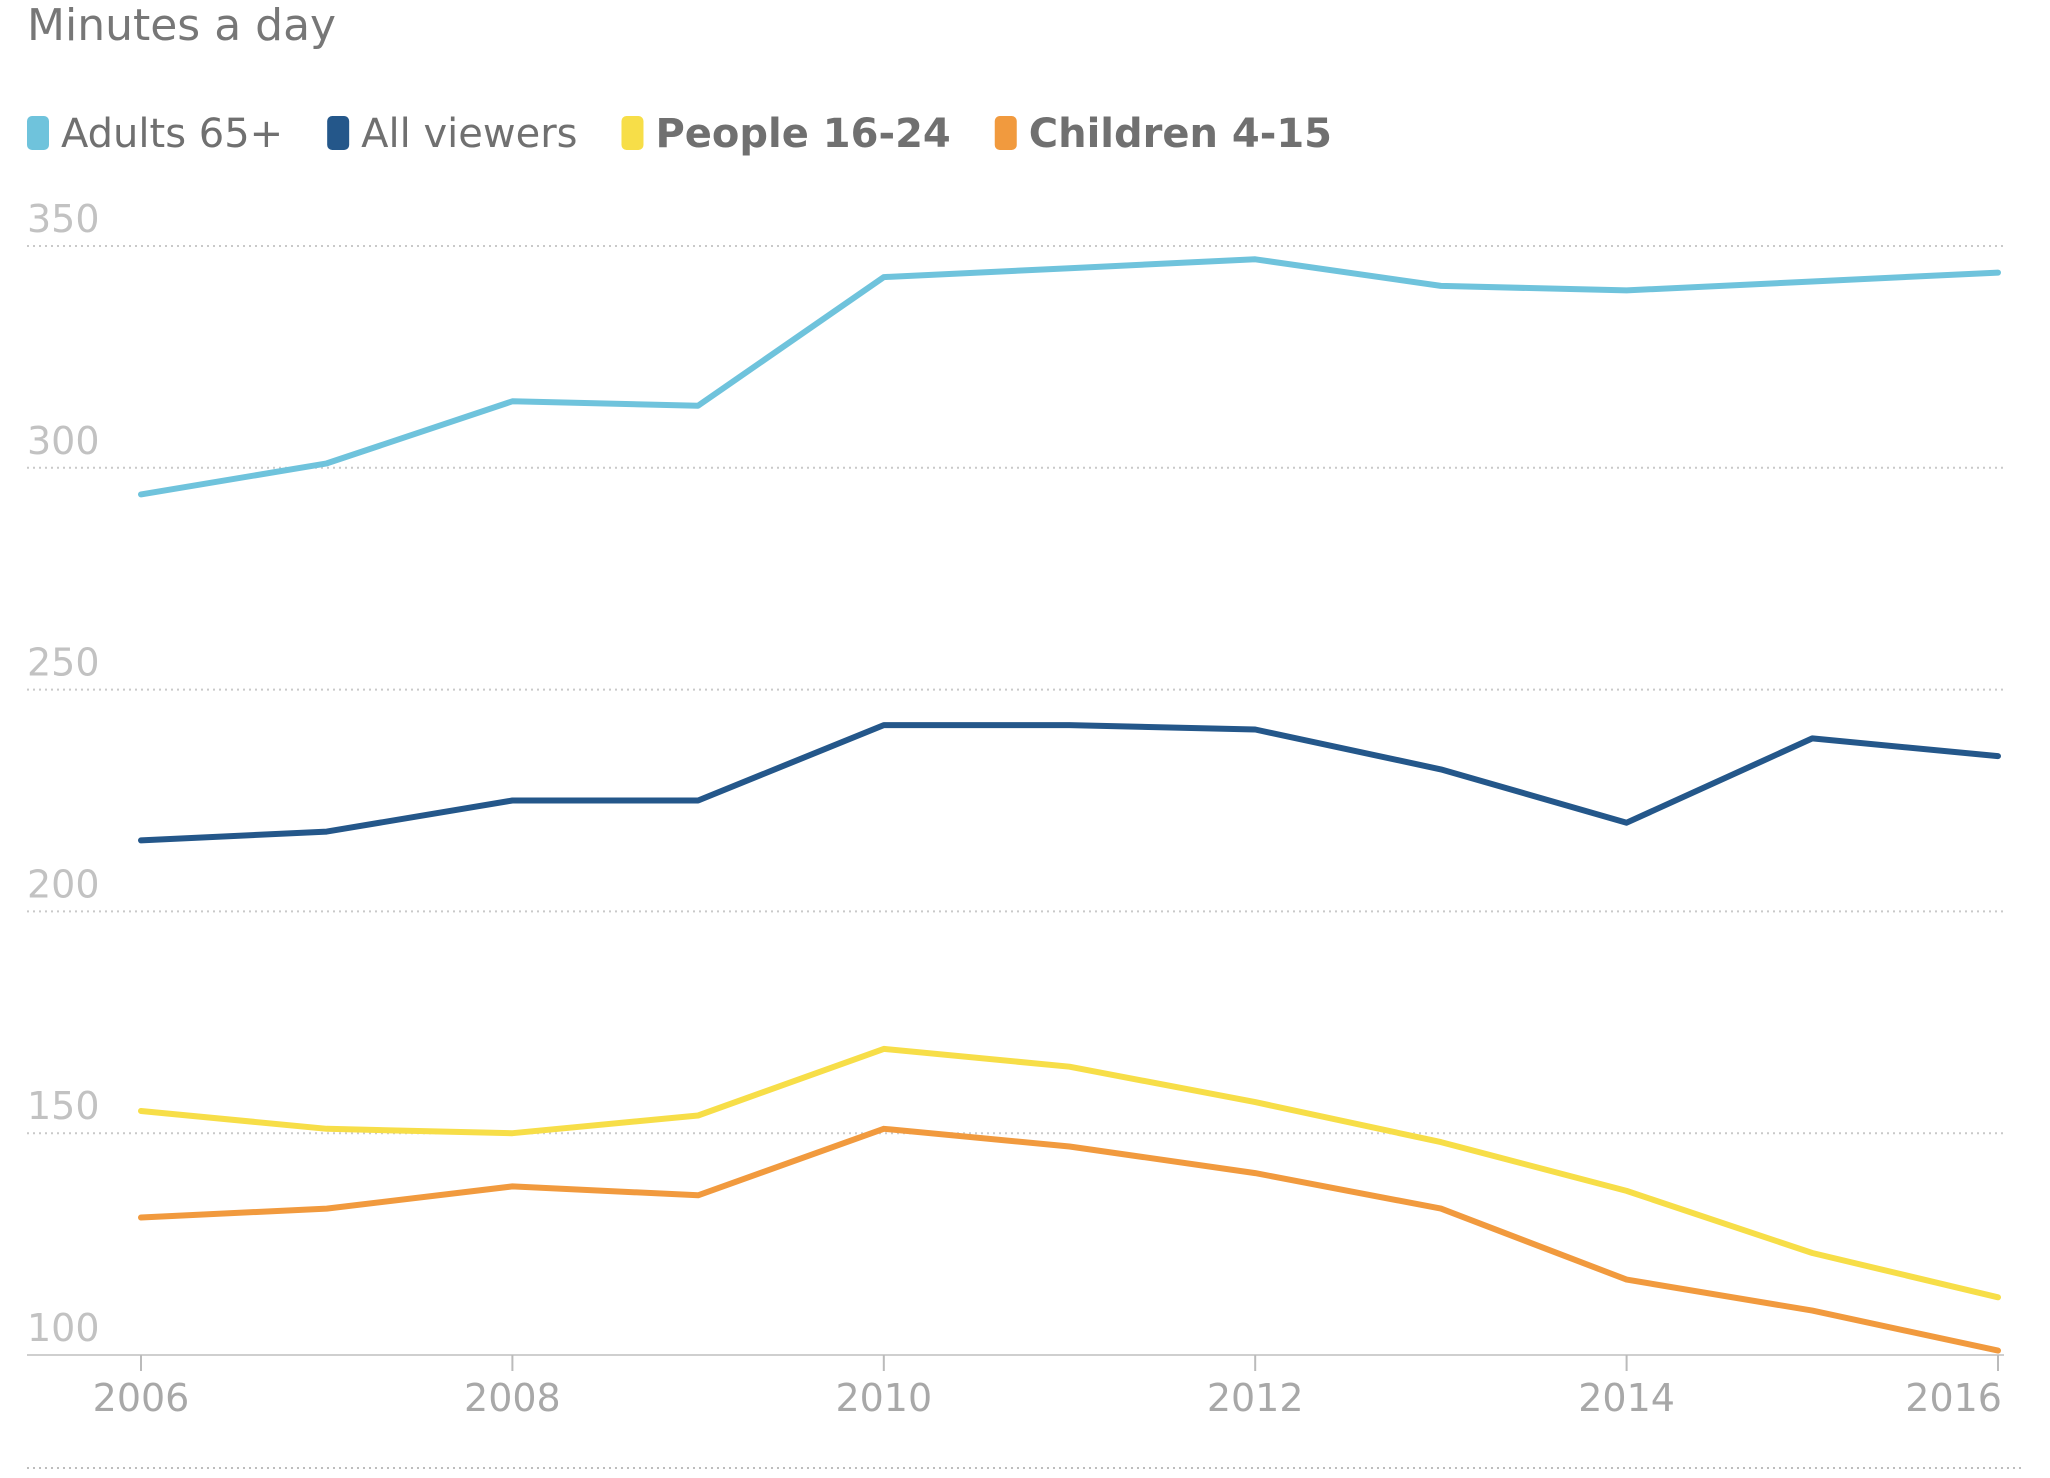  Describe the element at coordinates (469, 134) in the screenshot. I see `legend-label-1: All viewers` at that location.